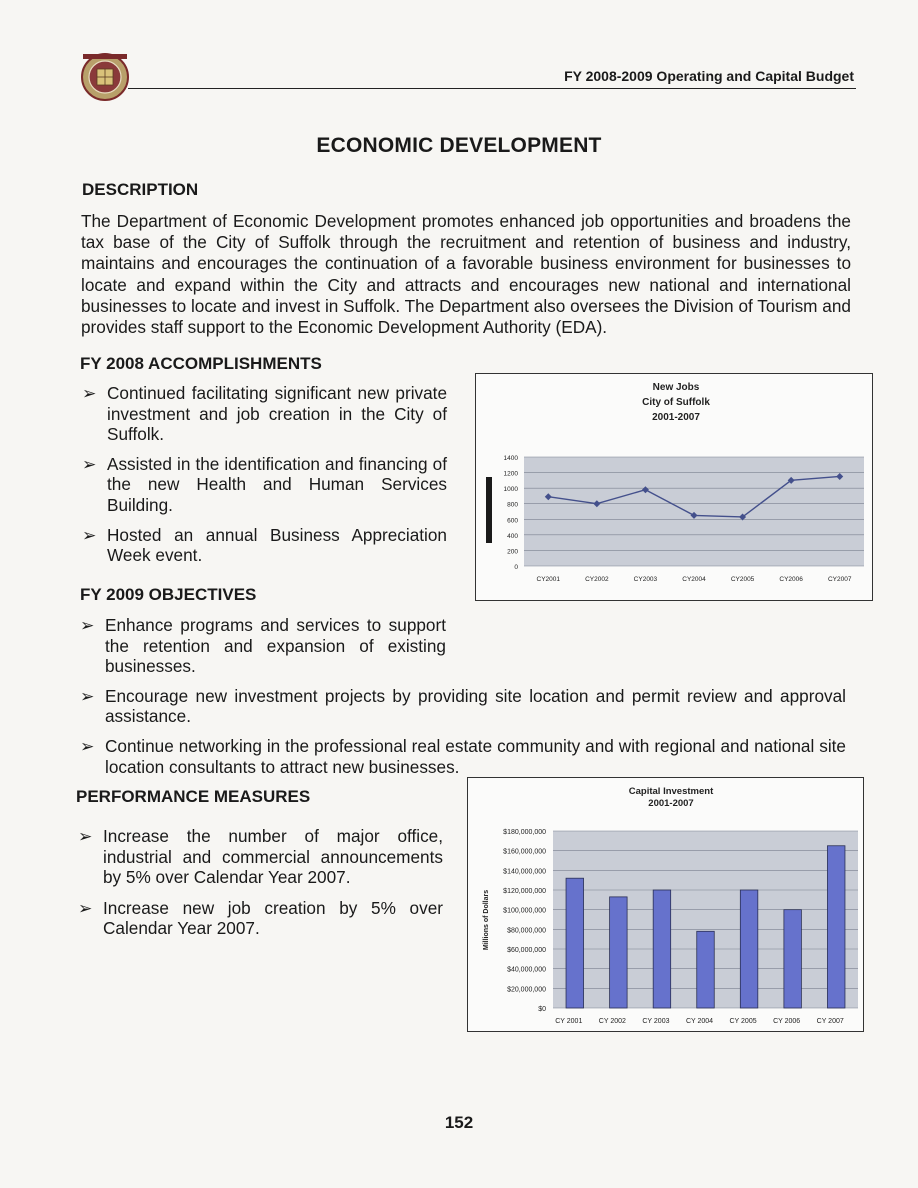  What do you see at coordinates (699, 1021) in the screenshot?
I see `x-tick-label: CY 2004` at bounding box center [699, 1021].